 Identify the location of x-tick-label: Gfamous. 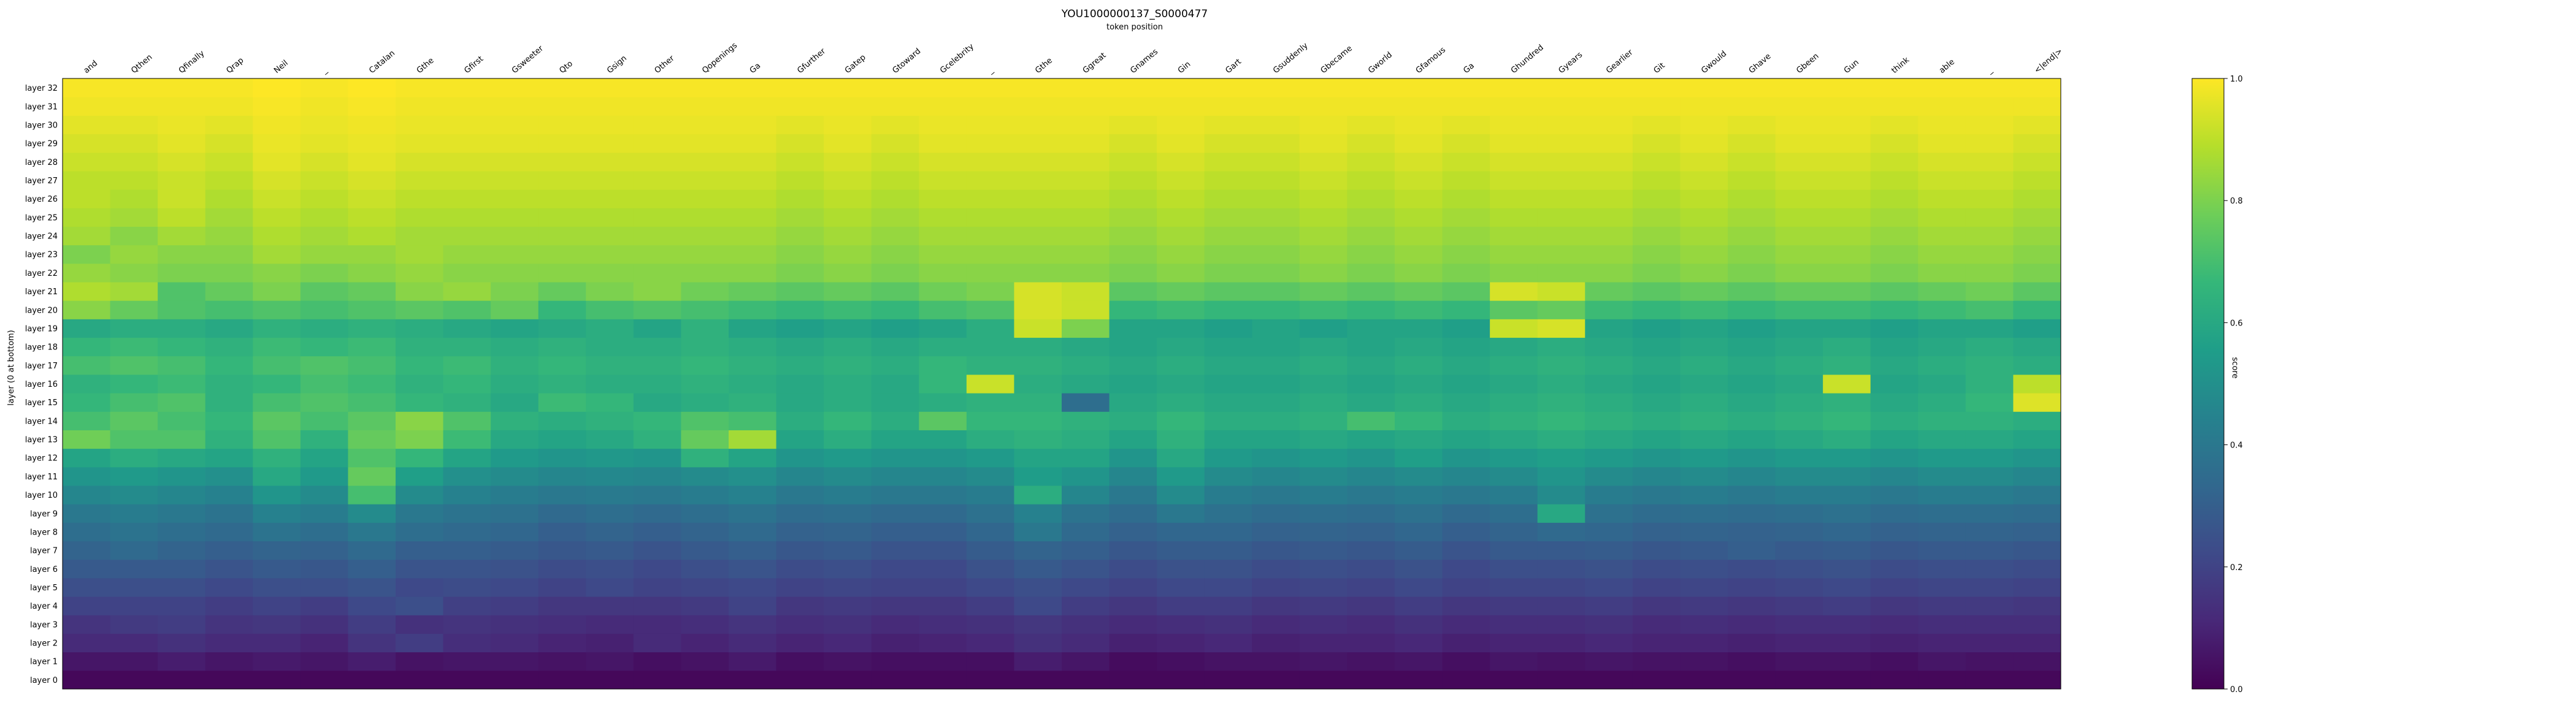
(1430, 60).